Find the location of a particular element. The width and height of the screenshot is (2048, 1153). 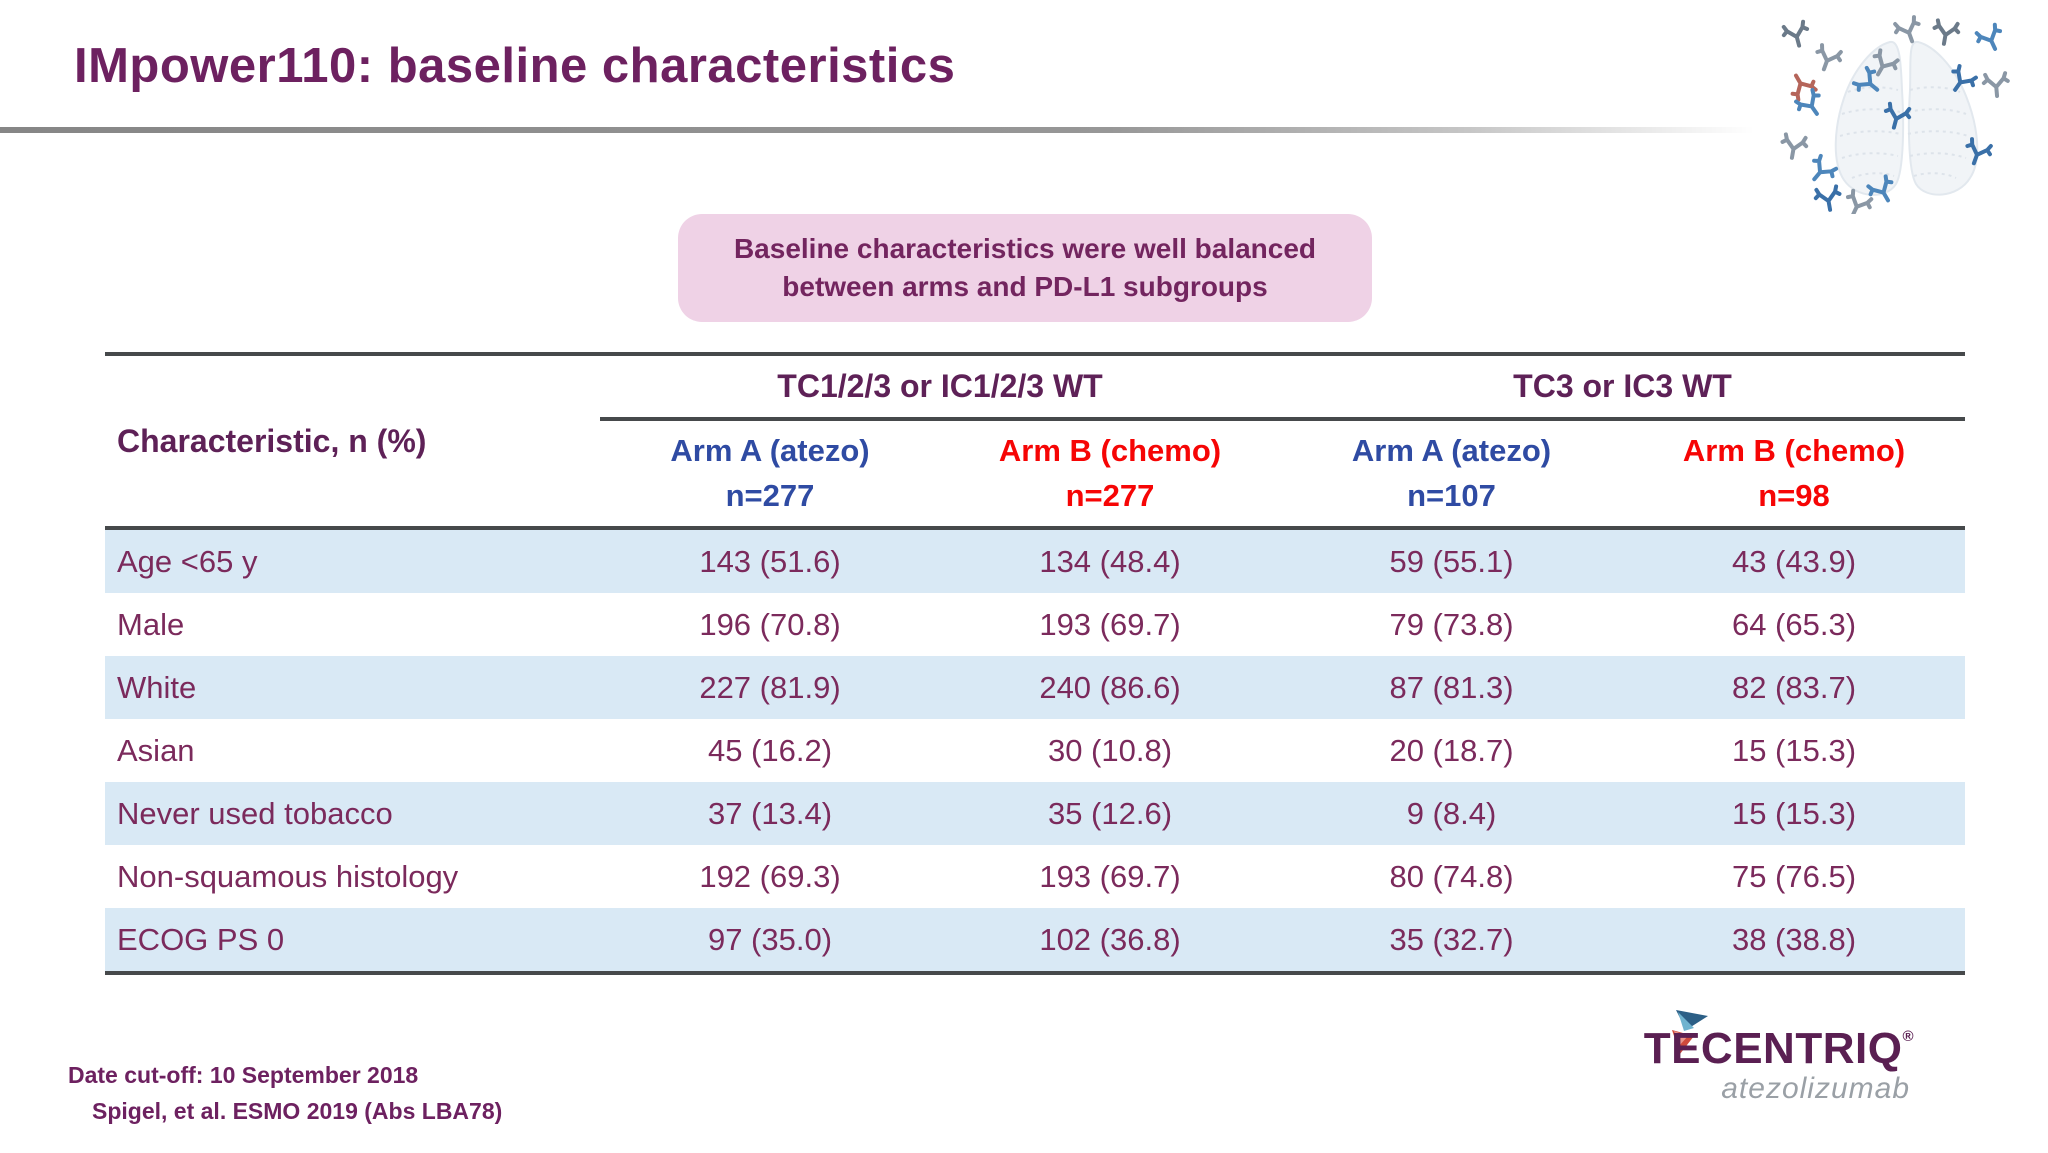

table-rule-top is located at coordinates (1035, 354).